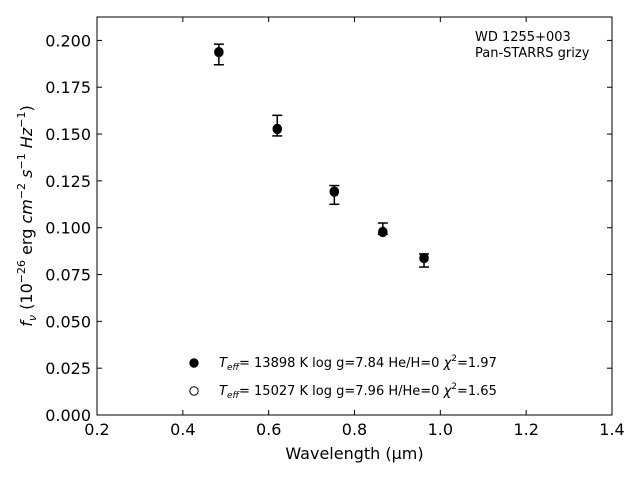 This screenshot has height=480, width=640. I want to click on x-tick-label: 1.2, so click(525, 429).